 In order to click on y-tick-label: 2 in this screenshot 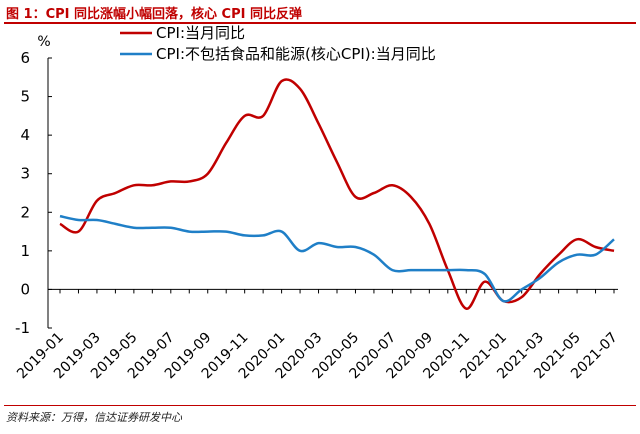, I will do `click(25, 212)`.